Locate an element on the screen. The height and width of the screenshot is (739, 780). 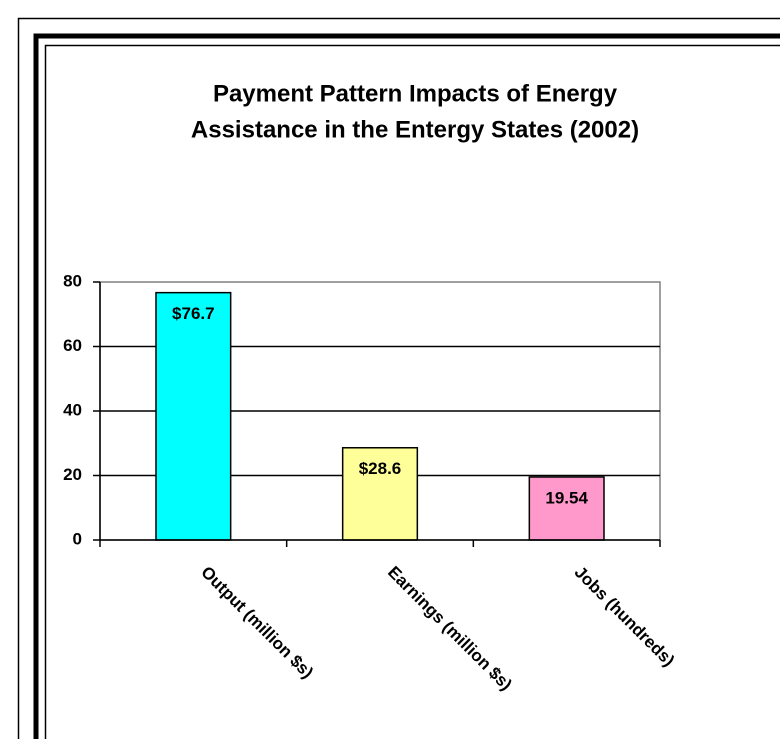
y-tick-label: 0 is located at coordinates (77, 538).